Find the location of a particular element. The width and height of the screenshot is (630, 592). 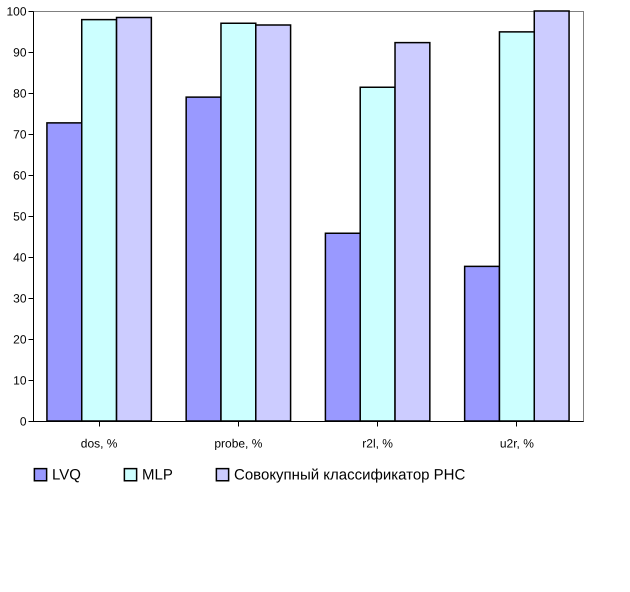

y-tick-label: 40 is located at coordinates (20, 257).